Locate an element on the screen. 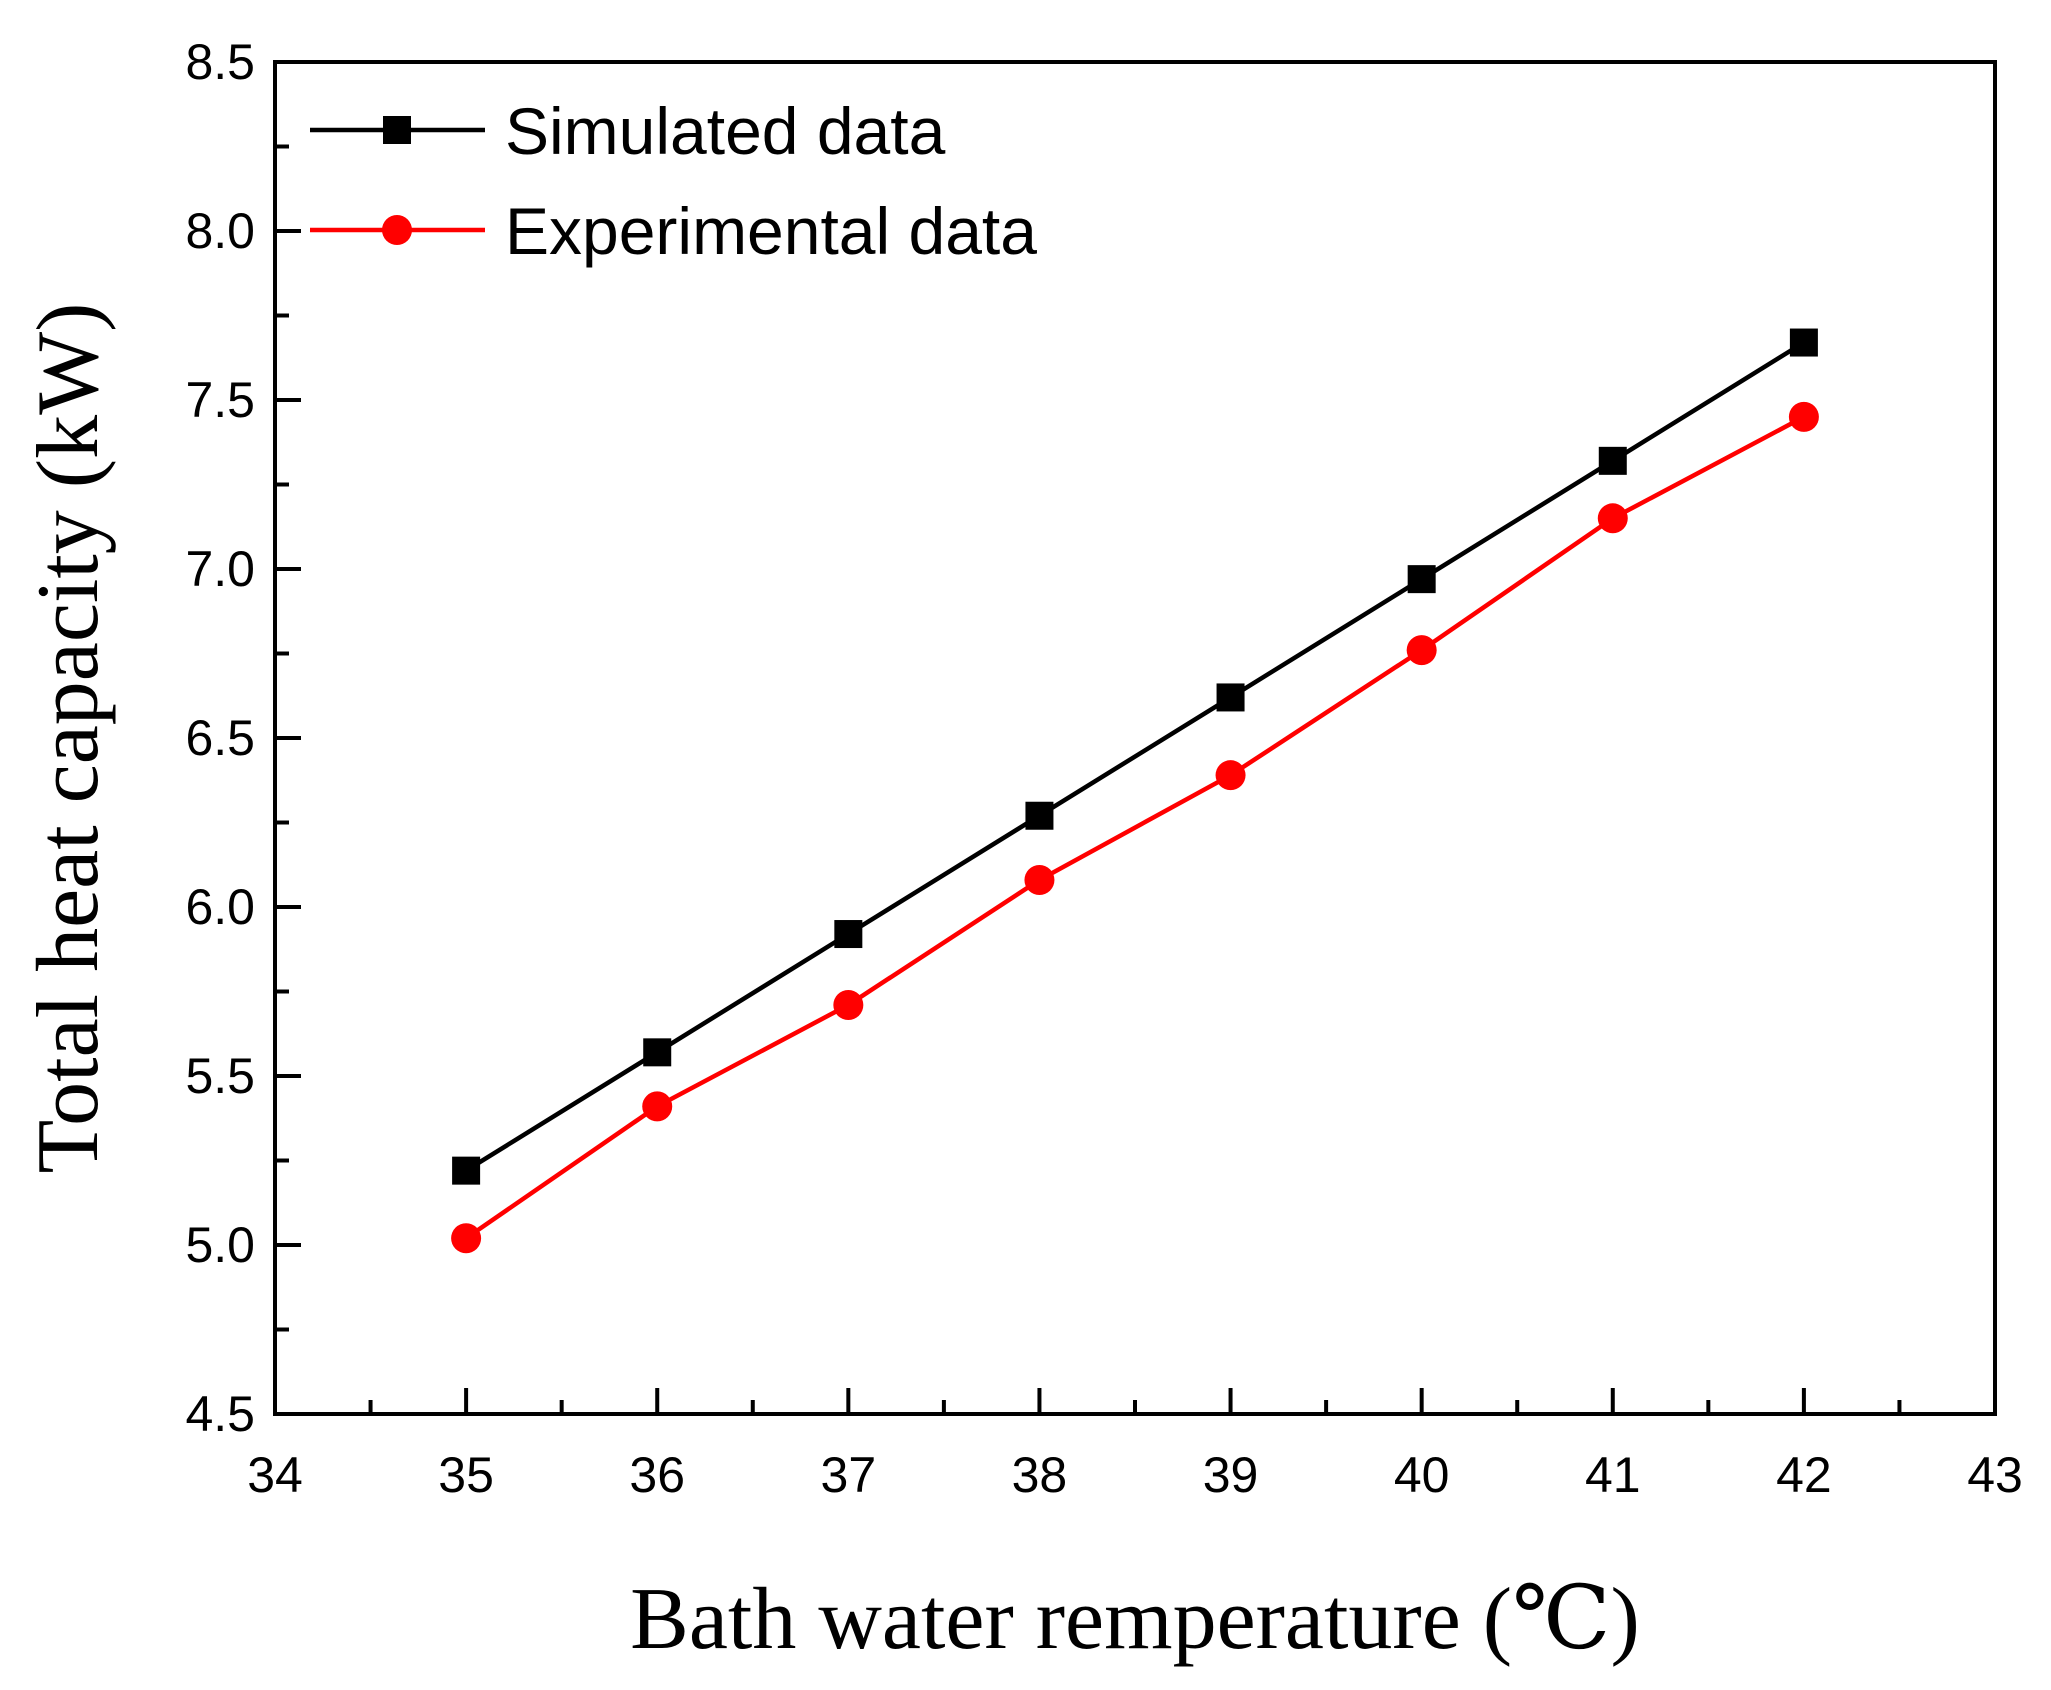 This screenshot has height=1690, width=2051. legend-label-simulated: Simulated data is located at coordinates (725, 131).